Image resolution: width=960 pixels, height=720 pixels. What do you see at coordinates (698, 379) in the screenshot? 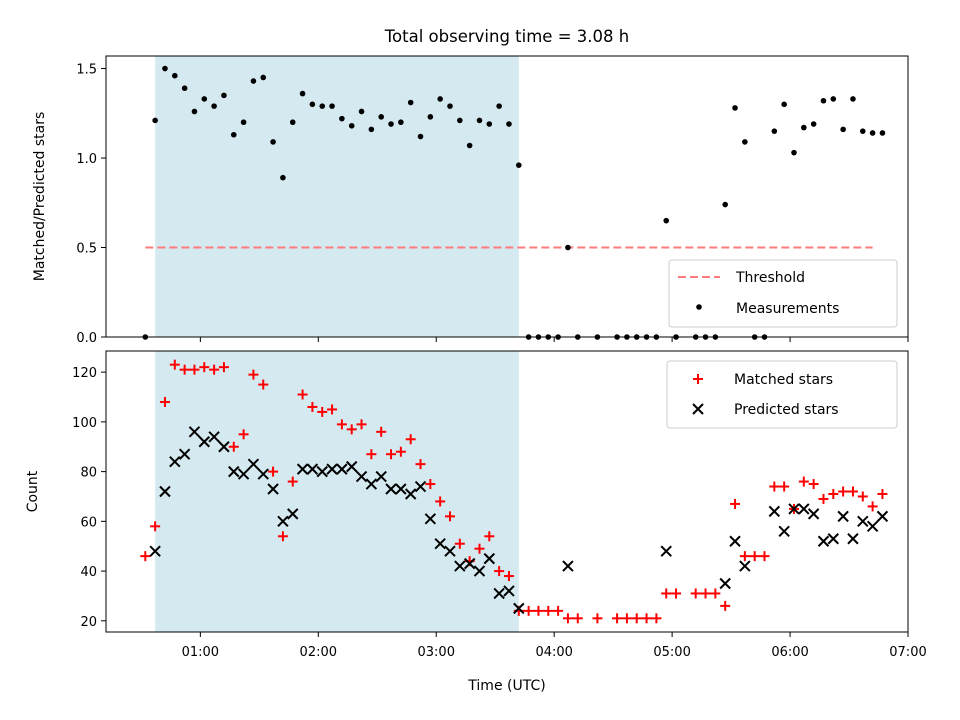
I see `legend-matched-marker` at bounding box center [698, 379].